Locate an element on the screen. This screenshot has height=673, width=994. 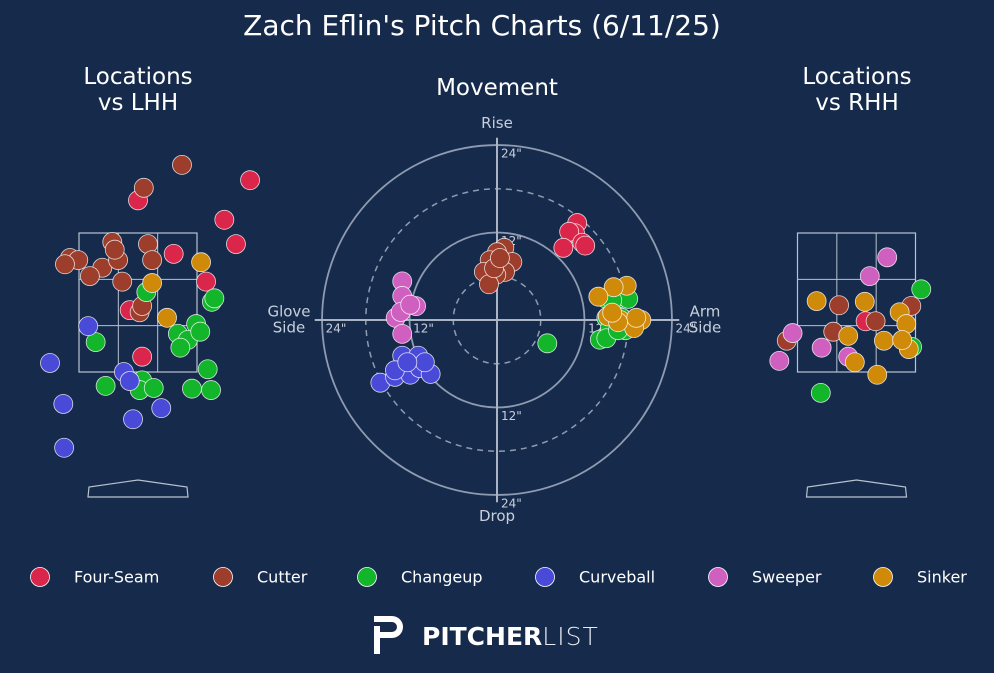
x-tick-label: 12" is located at coordinates (423, 329).